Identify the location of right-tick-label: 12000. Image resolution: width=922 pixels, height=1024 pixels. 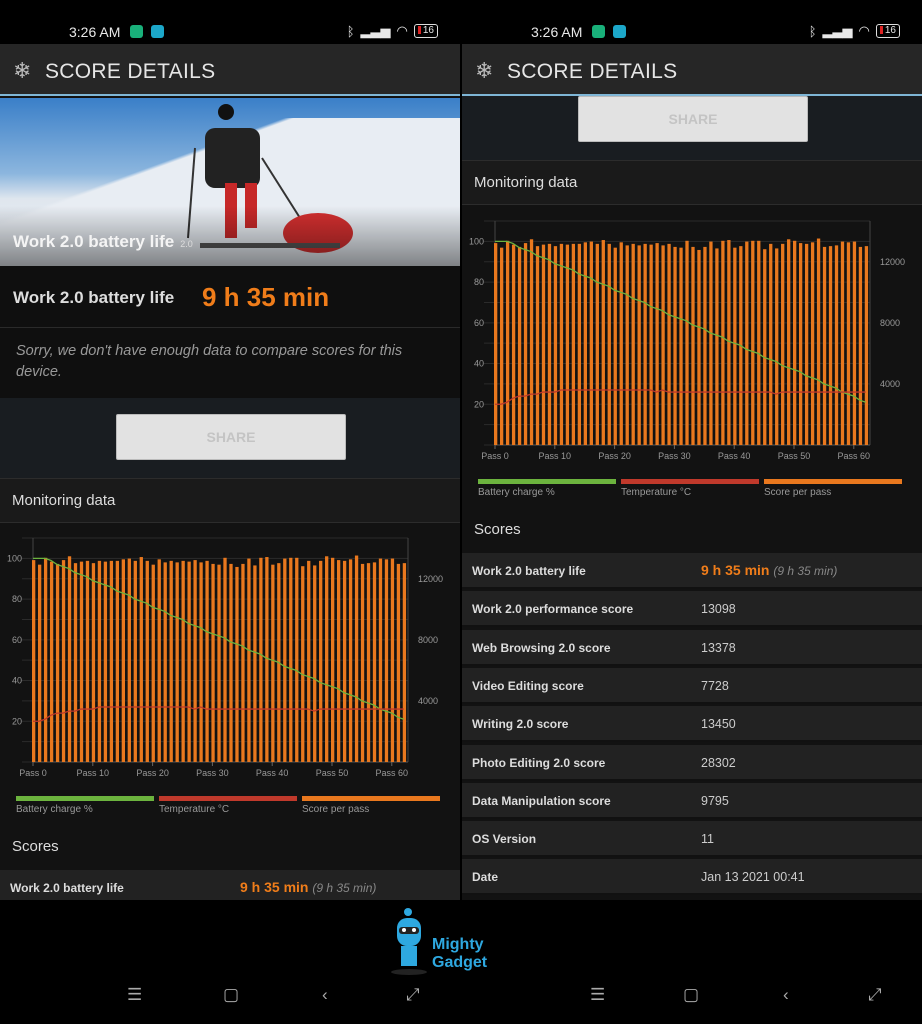
(892, 262).